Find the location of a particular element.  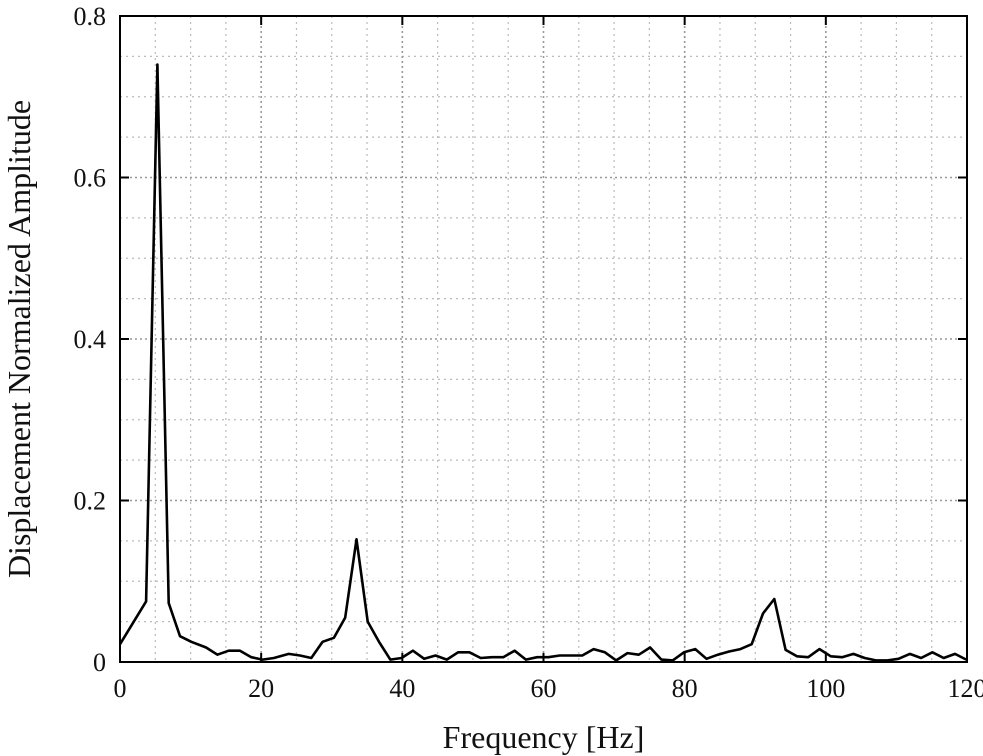

y-tick-labels: 0 0.2 0.4 0.6 0.8 is located at coordinates (90, 339).